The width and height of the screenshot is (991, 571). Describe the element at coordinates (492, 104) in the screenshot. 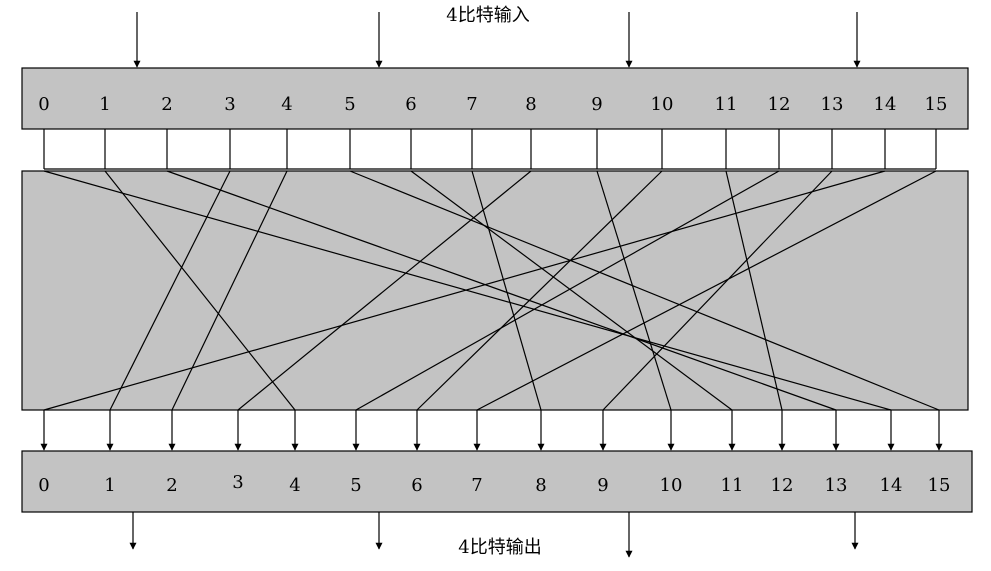

I see `input-bit-labels: 0 1 2 3 4 5 6 7 8 9 10 11 12 13 14 15` at that location.